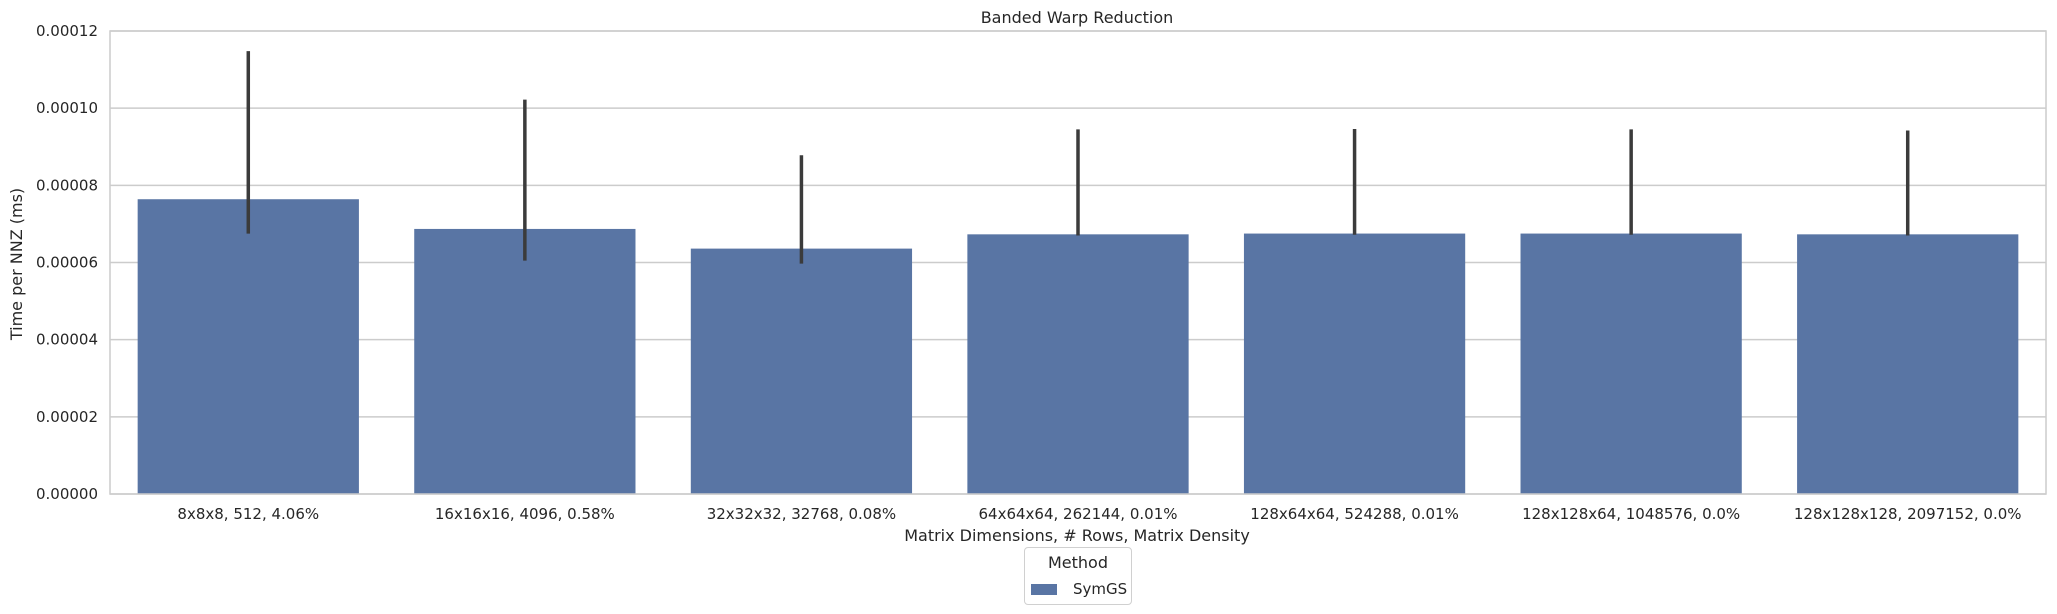  What do you see at coordinates (1908, 514) in the screenshot?
I see `x-tick-label: 128x128x128, 2097152, 0.0%` at bounding box center [1908, 514].